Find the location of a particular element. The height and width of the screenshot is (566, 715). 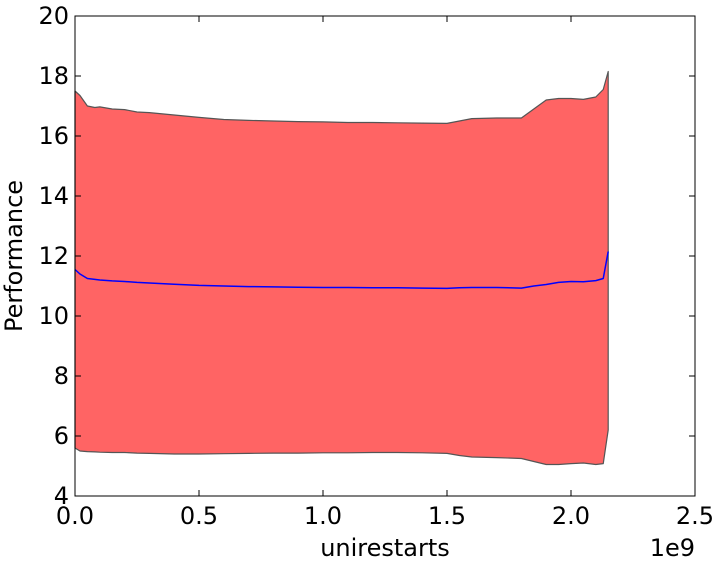

y-tick-label: 16 is located at coordinates (53, 136).